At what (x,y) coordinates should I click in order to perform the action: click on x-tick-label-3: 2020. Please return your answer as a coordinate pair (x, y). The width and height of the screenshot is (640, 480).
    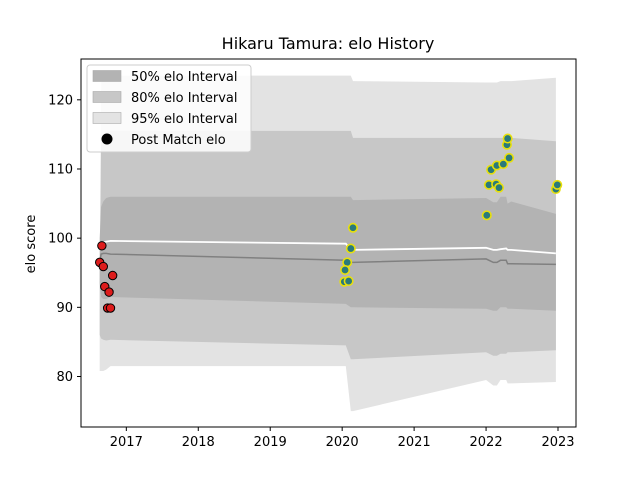
    Looking at the image, I should click on (342, 442).